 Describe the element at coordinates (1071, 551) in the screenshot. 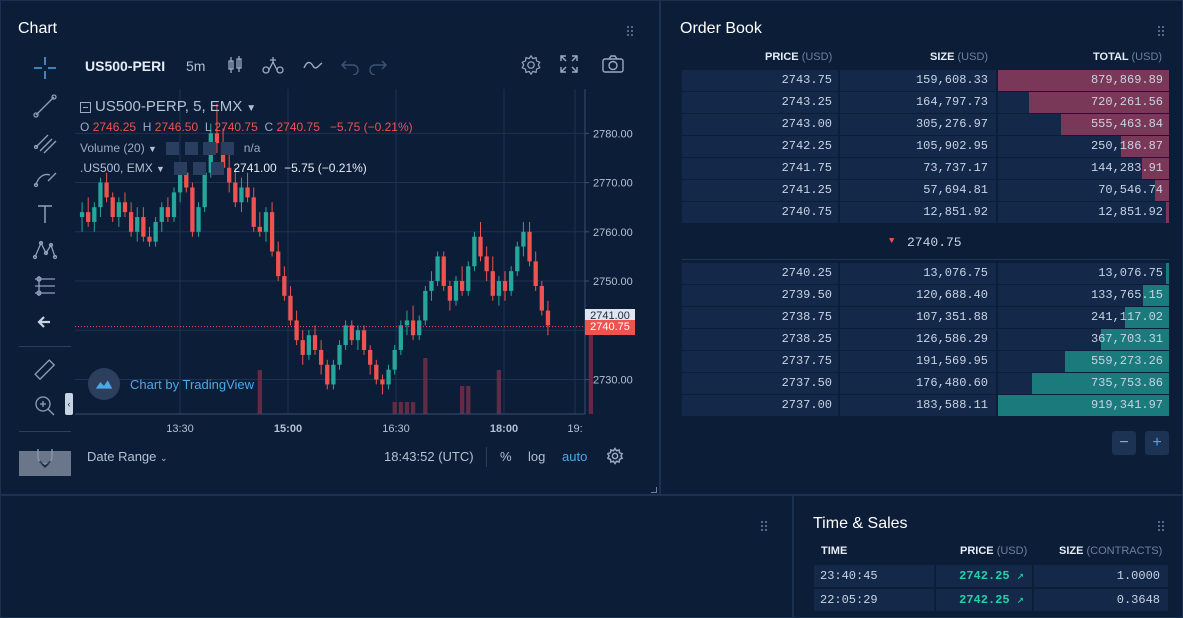

I see `ts-size-header-label: SIZE` at that location.